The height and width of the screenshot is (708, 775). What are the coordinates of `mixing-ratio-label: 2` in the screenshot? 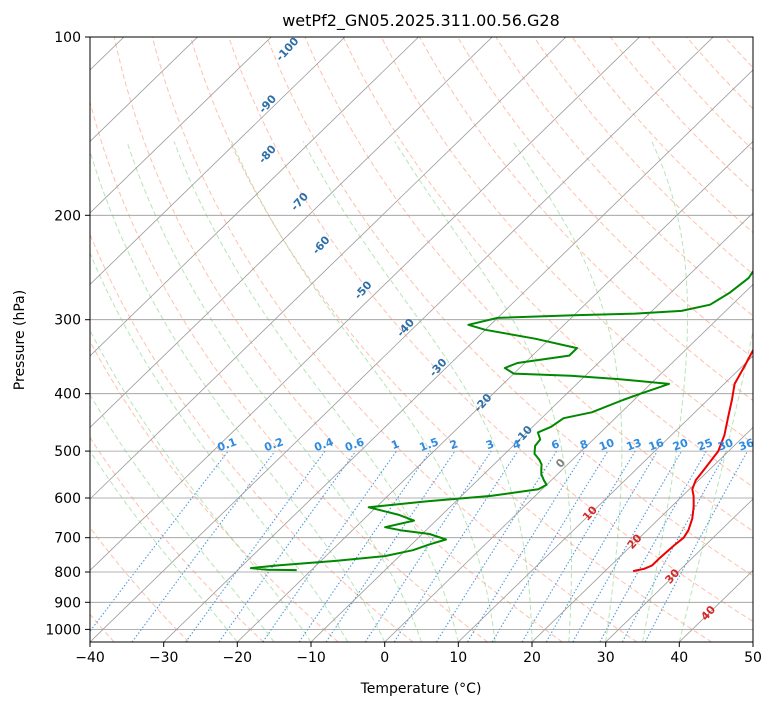 It's located at (454, 444).